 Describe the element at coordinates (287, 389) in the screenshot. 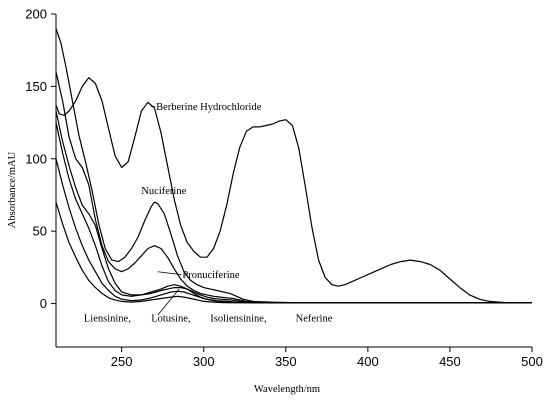

I see `x-axis-title: Wavelength/nm` at that location.